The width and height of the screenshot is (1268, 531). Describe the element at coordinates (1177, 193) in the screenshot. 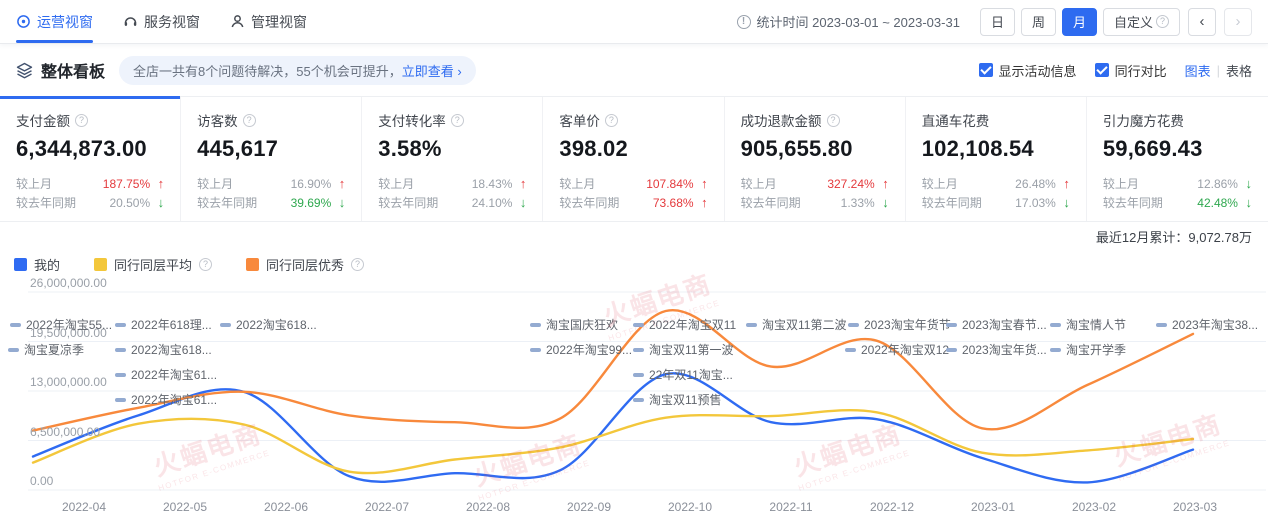

I see `kpi-compare-rows: 较上月 12.86% ↓ 较去年同期 42.48% ↓` at that location.